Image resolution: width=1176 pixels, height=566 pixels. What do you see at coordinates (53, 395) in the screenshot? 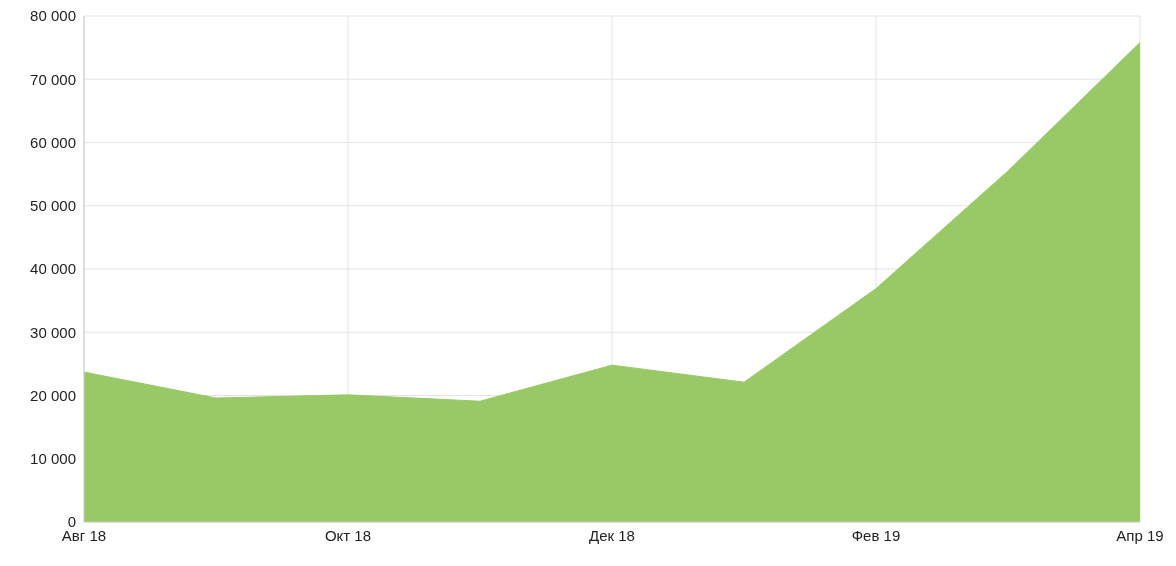
I see `y-tick-label: 20 000` at bounding box center [53, 395].